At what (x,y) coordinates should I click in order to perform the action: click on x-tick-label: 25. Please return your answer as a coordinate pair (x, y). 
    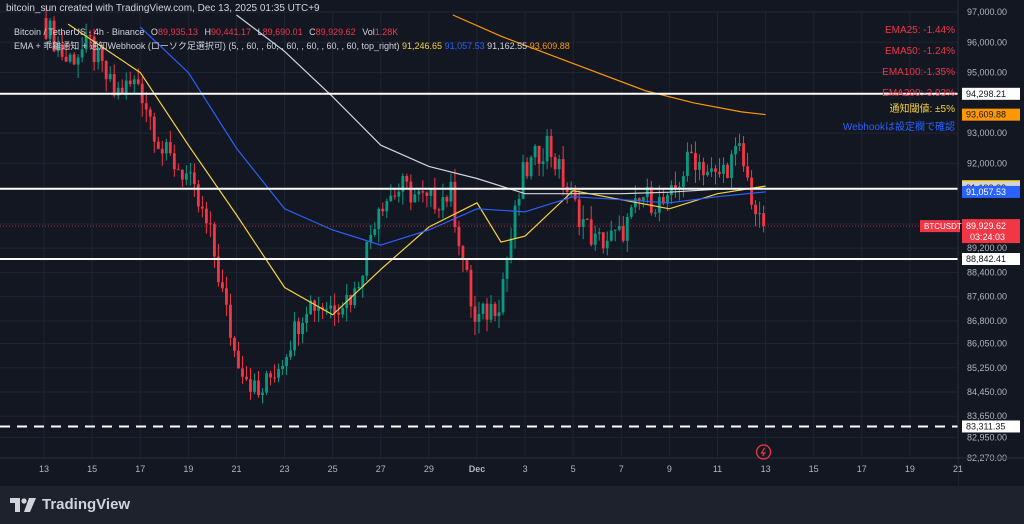
    Looking at the image, I should click on (333, 469).